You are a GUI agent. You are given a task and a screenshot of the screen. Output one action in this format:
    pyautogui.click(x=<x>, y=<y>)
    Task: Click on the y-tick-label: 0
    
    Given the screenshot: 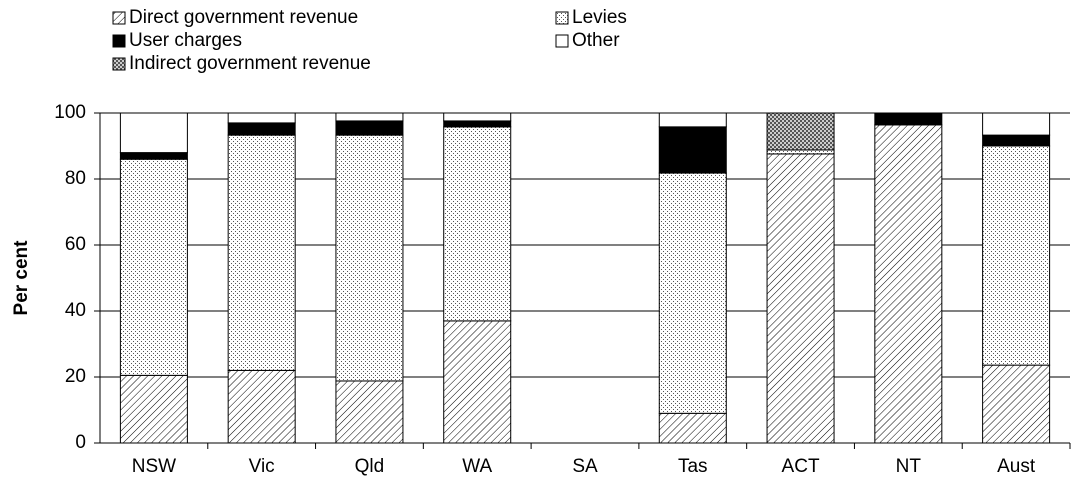 What is the action you would take?
    pyautogui.click(x=80, y=442)
    